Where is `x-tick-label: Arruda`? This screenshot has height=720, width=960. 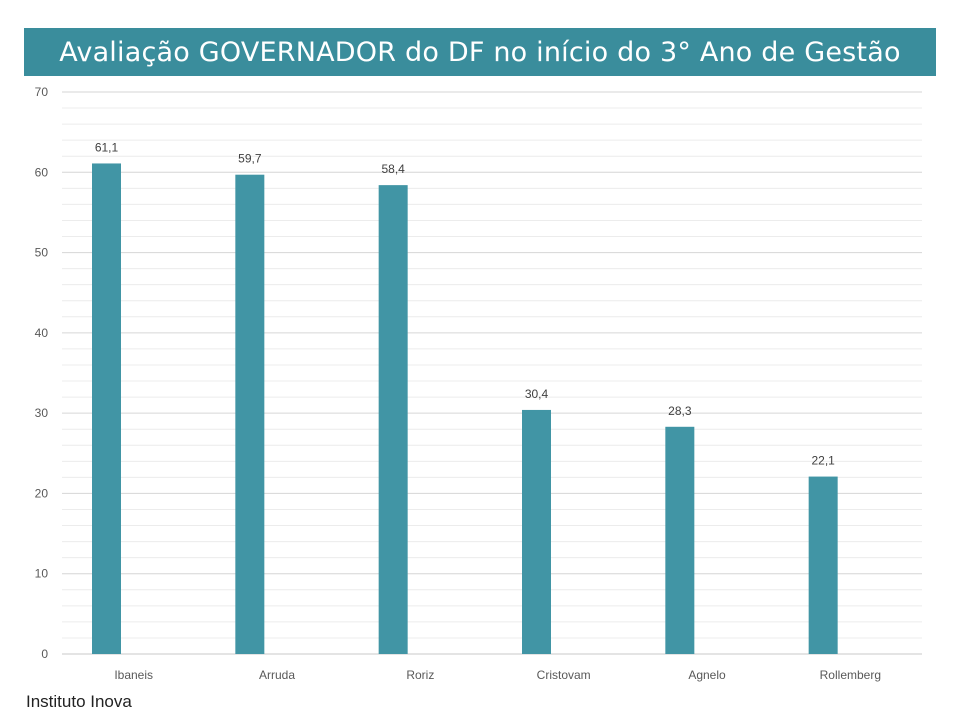
x-tick-label: Arruda is located at coordinates (277, 675).